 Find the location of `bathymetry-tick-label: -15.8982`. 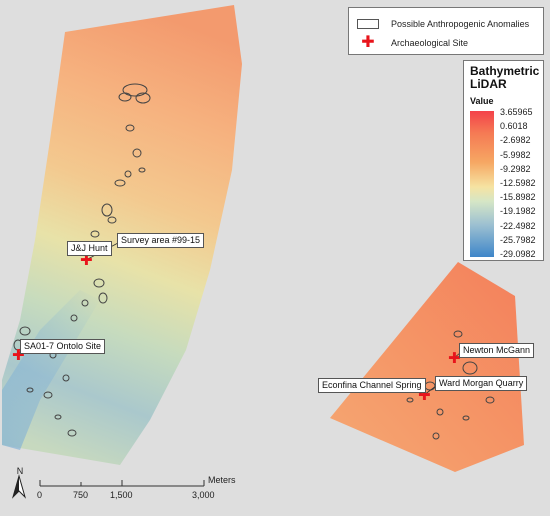

bathymetry-tick-label: -15.8982 is located at coordinates (518, 197).